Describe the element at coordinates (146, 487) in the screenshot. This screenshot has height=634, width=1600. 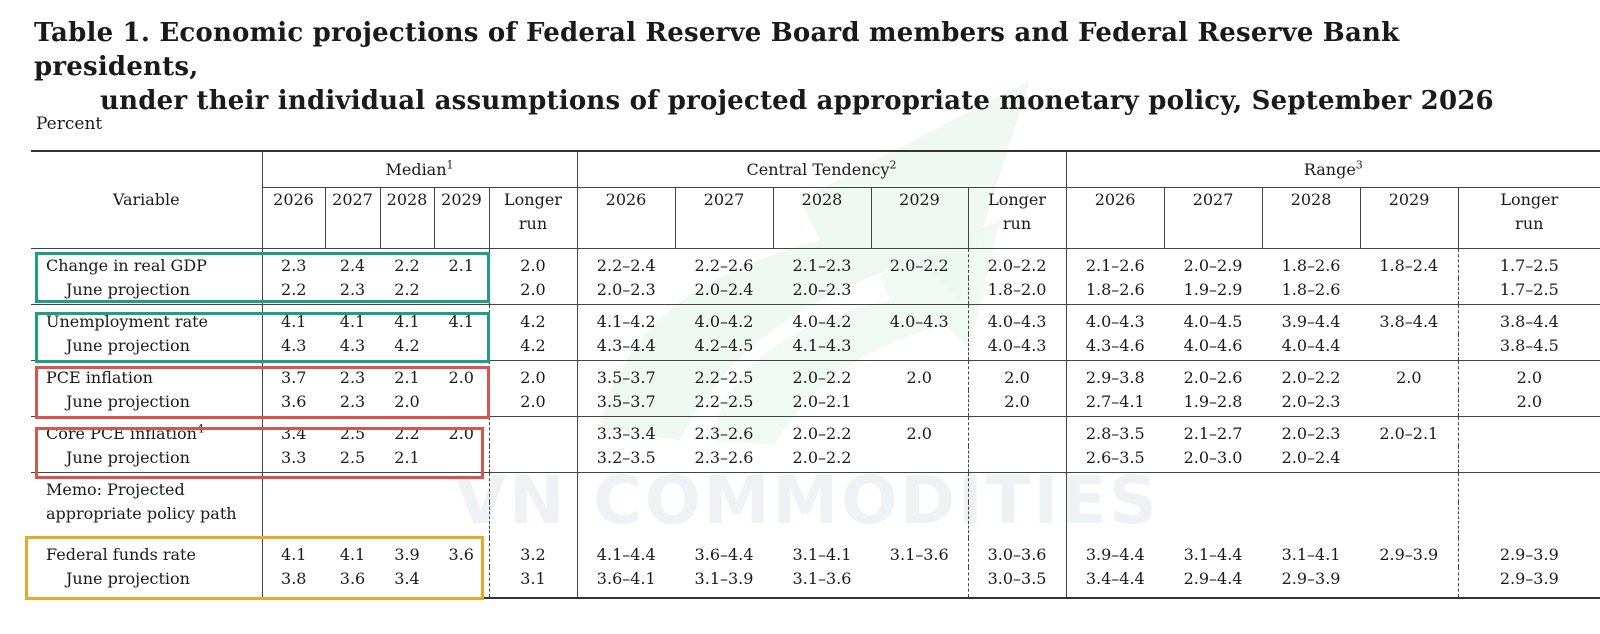
I see `memo-label: Memo: Projected` at that location.